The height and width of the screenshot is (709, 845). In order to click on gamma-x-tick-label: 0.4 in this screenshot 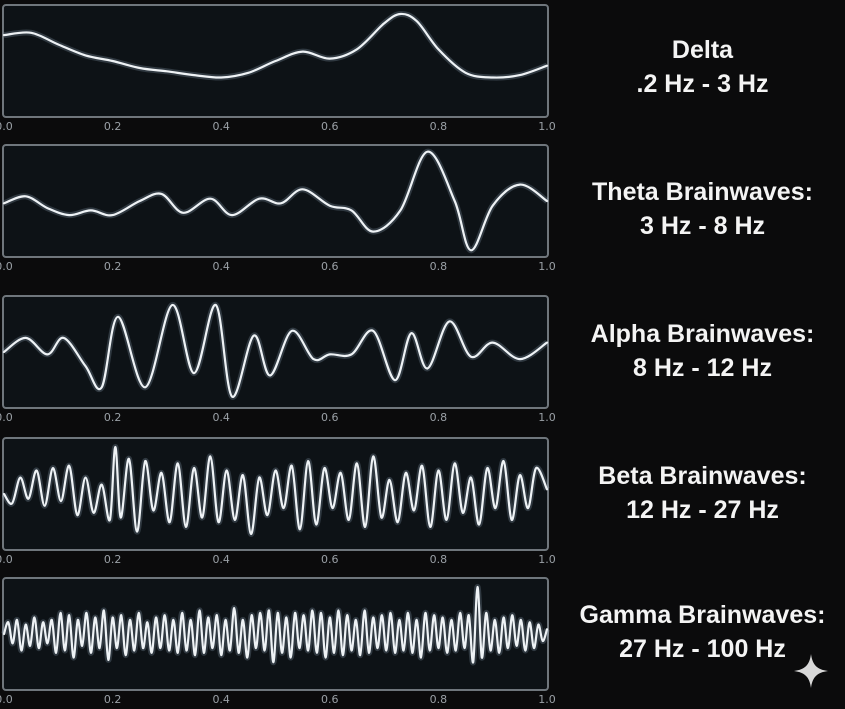, I will do `click(221, 699)`.